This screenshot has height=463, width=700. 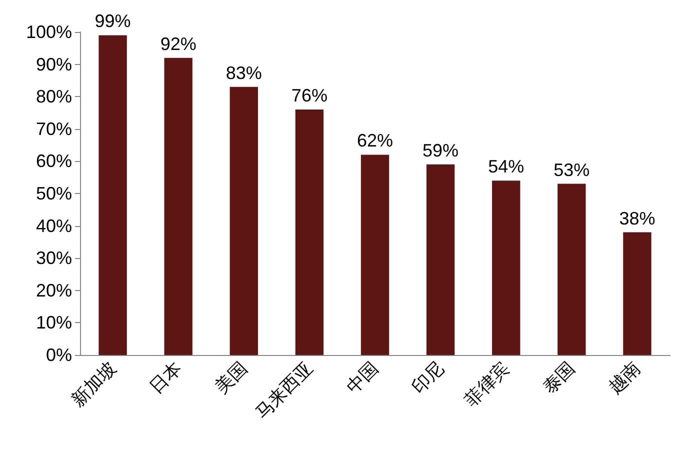 What do you see at coordinates (112, 21) in the screenshot?
I see `data-label: 99%` at bounding box center [112, 21].